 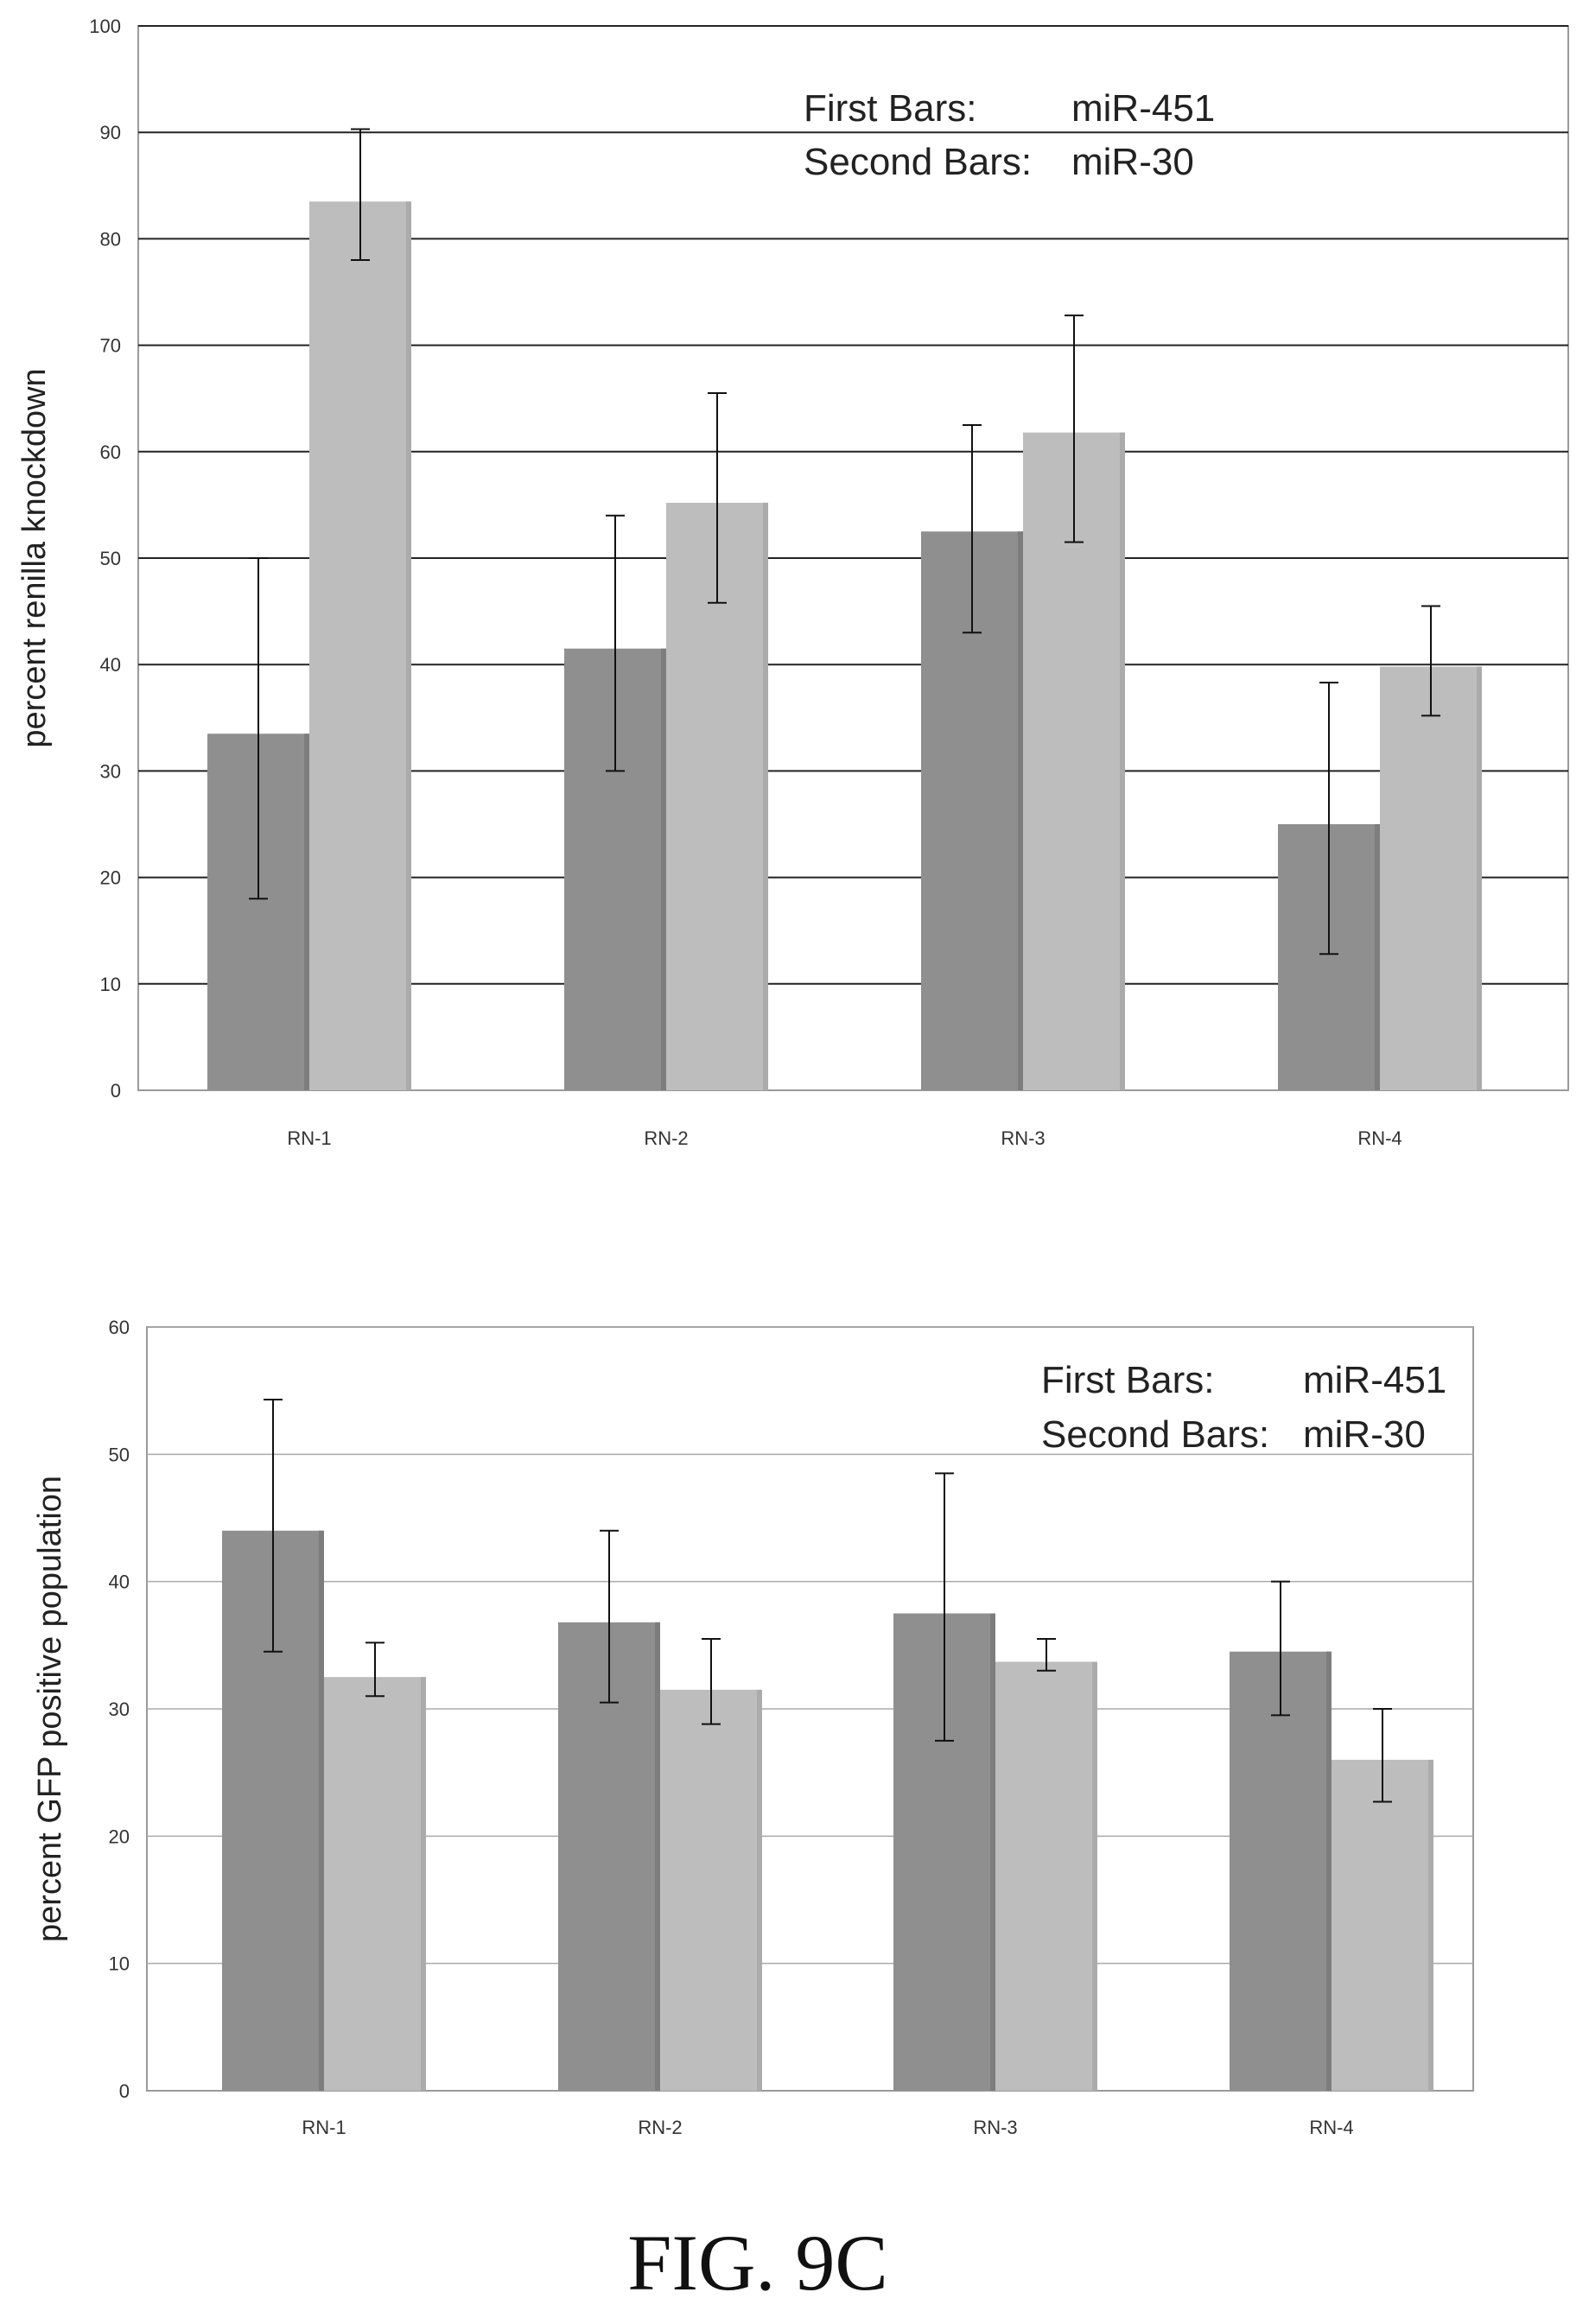 What do you see at coordinates (105, 26) in the screenshot?
I see `y-tick-label: 100` at bounding box center [105, 26].